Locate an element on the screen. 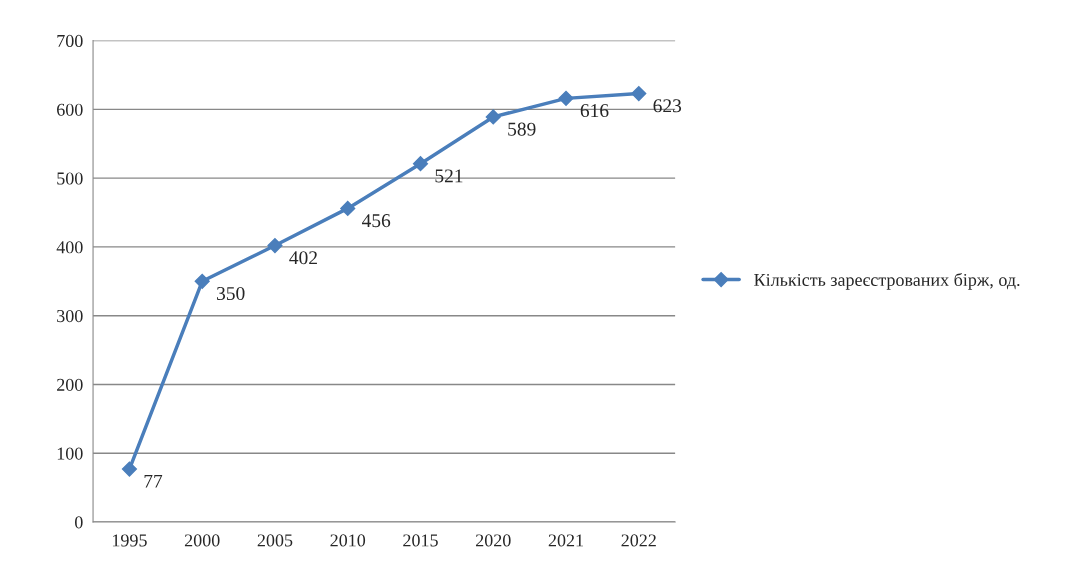  y-tick-label: 600 is located at coordinates (70, 109).